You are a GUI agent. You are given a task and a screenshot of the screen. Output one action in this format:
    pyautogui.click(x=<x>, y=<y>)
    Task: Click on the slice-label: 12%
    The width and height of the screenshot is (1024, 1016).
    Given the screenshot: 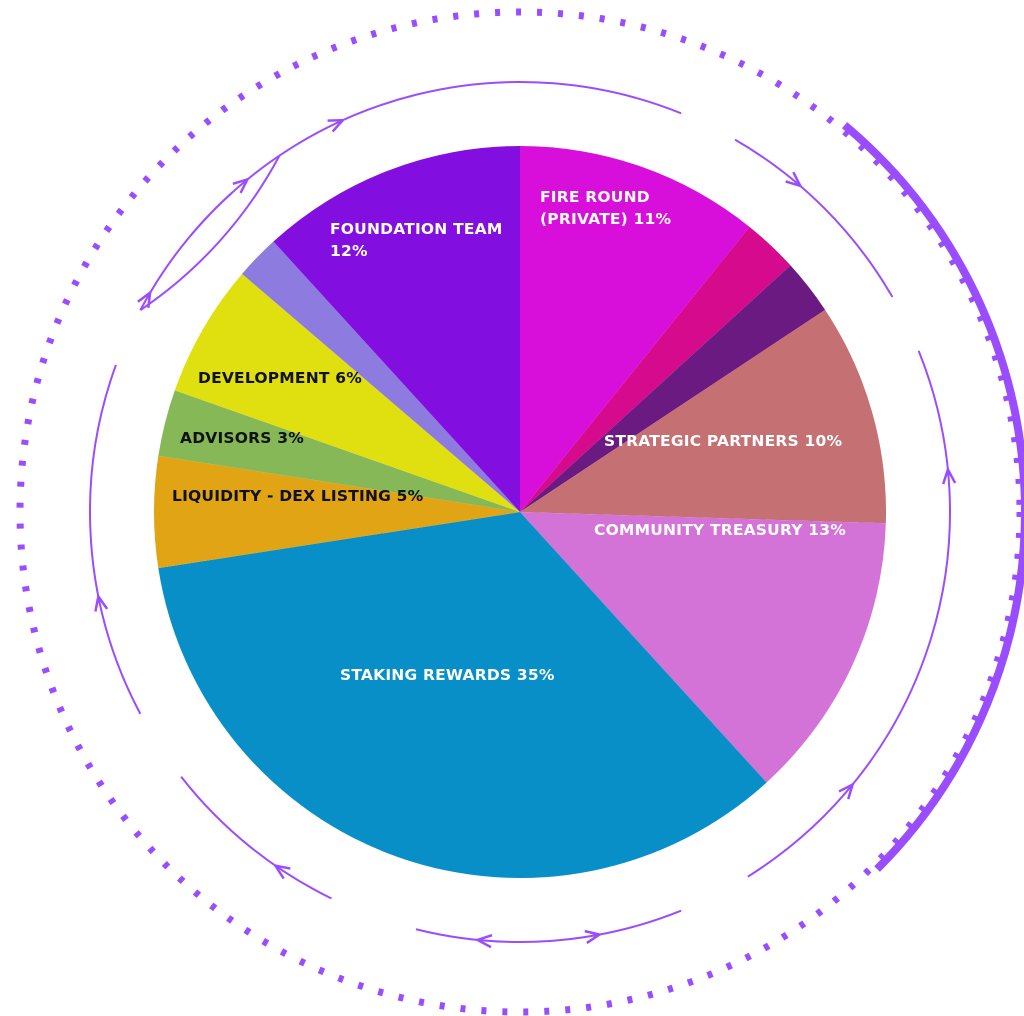 What is the action you would take?
    pyautogui.click(x=349, y=251)
    